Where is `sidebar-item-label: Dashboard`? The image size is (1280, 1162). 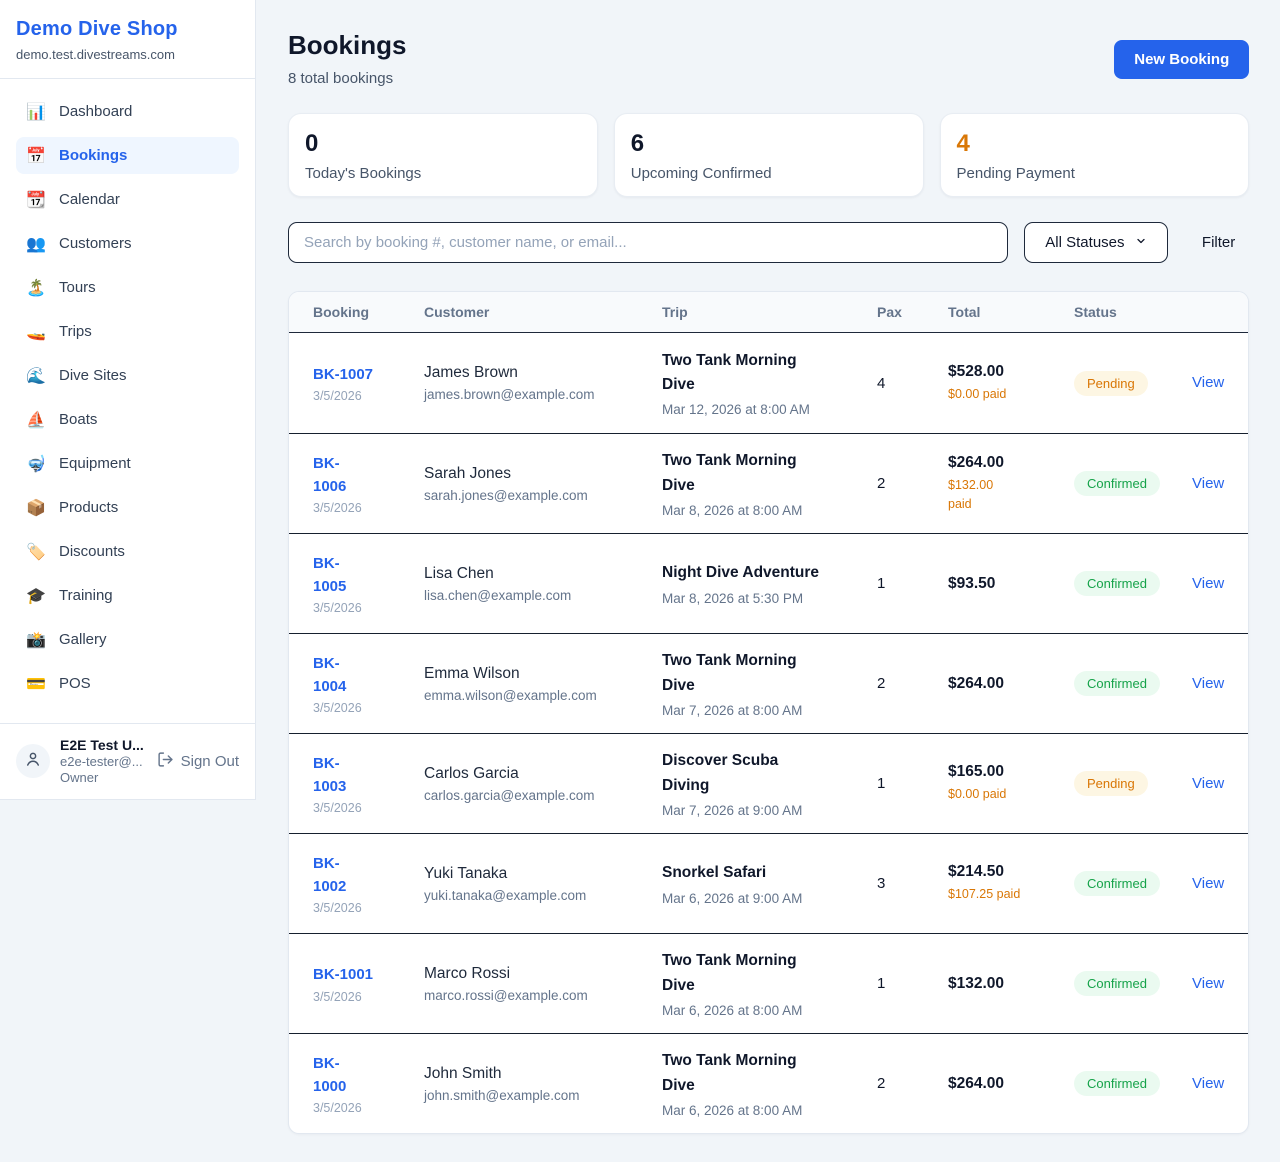
sidebar-item-label: Dashboard is located at coordinates (96, 111).